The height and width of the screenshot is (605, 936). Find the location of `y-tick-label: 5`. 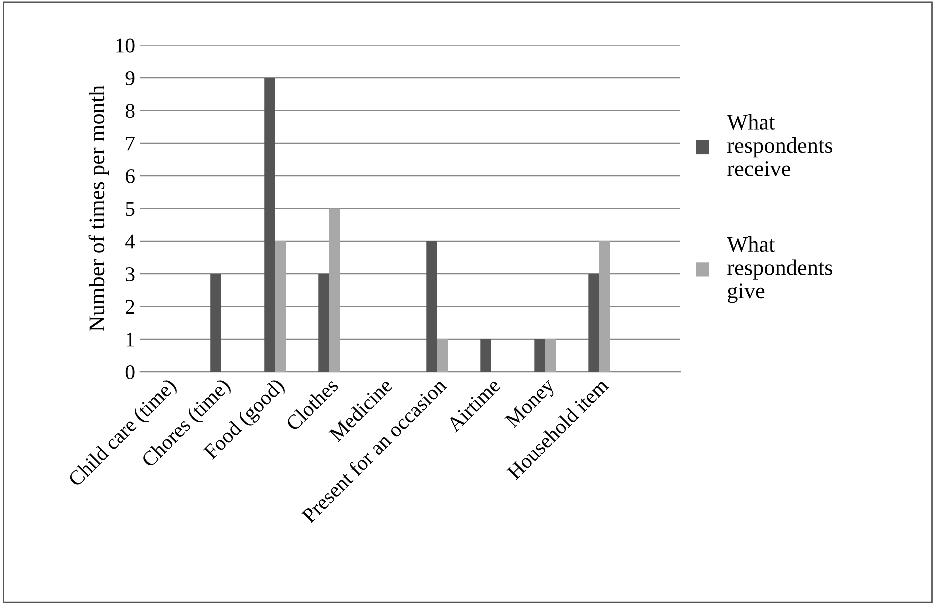

y-tick-label: 5 is located at coordinates (130, 209).